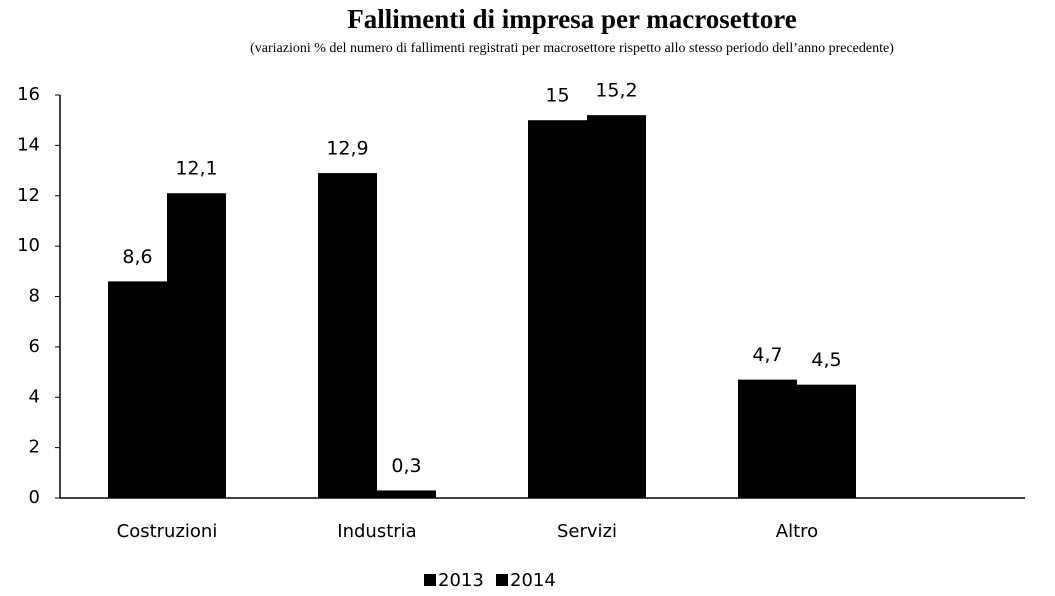 The height and width of the screenshot is (596, 1055). I want to click on y-tick-label: 12, so click(28, 195).